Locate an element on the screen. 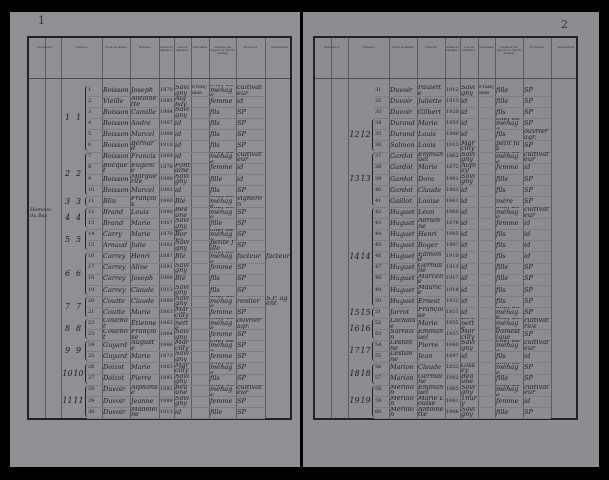 This screenshot has width=609, height=480. profession: id is located at coordinates (527, 356).